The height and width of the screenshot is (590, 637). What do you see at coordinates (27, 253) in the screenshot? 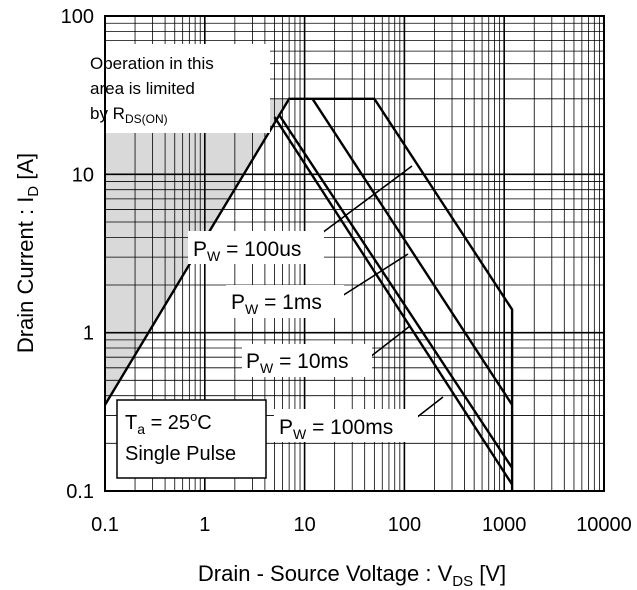
I see `y-axis-label: Drain Current : ID [A]` at bounding box center [27, 253].